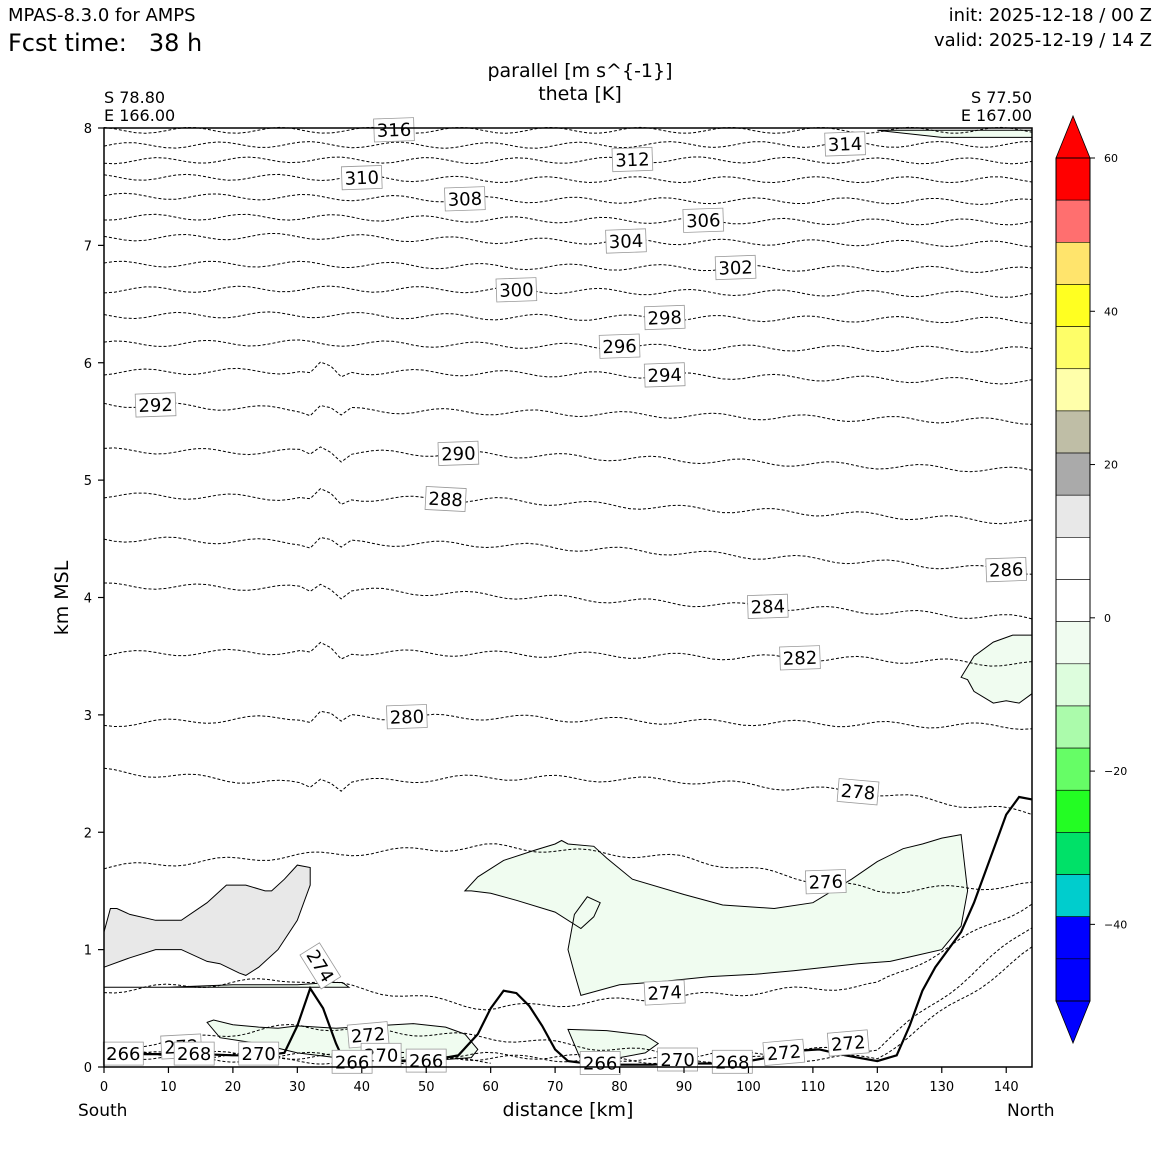  Describe the element at coordinates (105, 43) in the screenshot. I see `forecast-time: Fcst time: 38 h` at that location.